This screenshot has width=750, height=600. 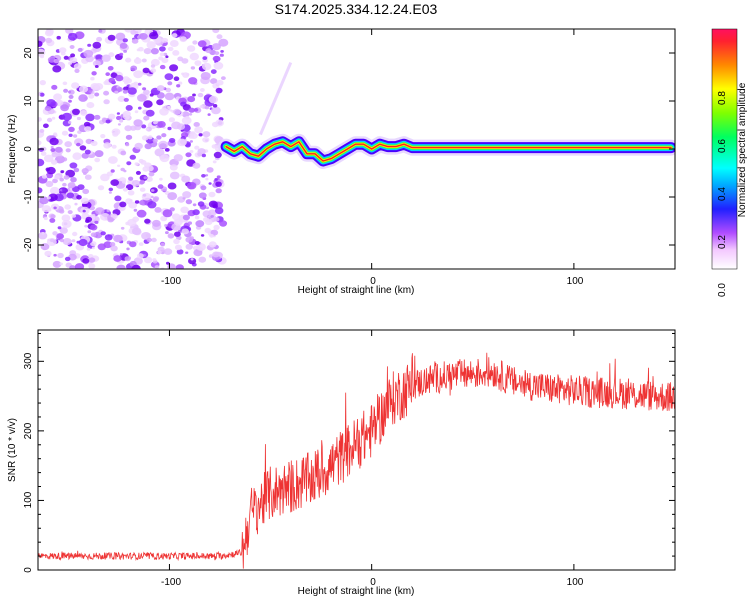 What do you see at coordinates (28, 149) in the screenshot?
I see `top-ytick-label: 0` at bounding box center [28, 149].